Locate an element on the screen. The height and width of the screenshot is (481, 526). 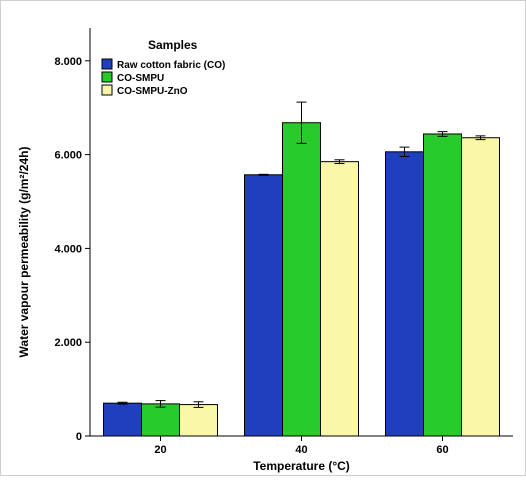
x-tick-label: 60 is located at coordinates (442, 450).